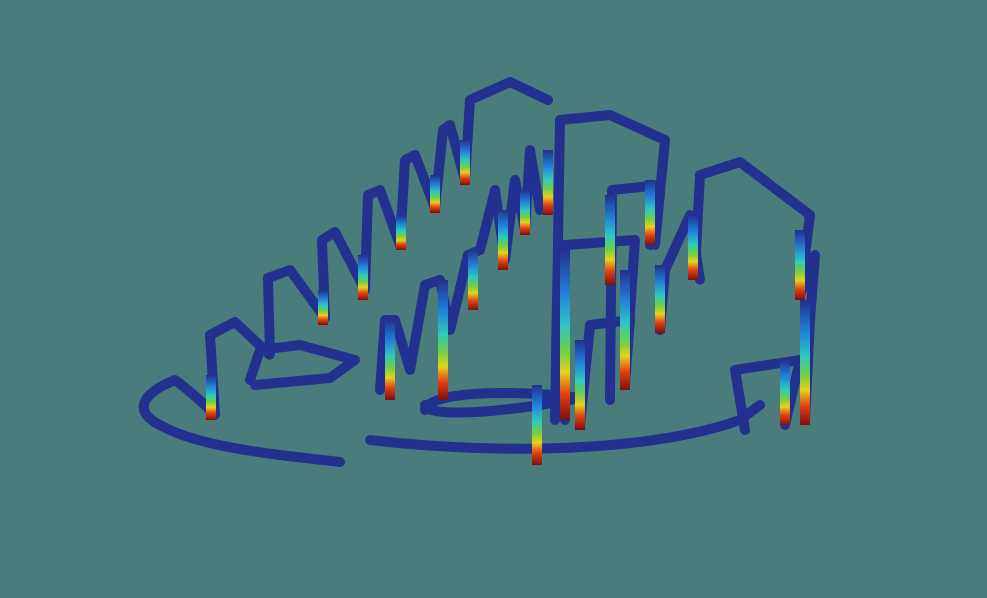 The image size is (987, 598). I want to click on inner-loop, so click(302, 365).